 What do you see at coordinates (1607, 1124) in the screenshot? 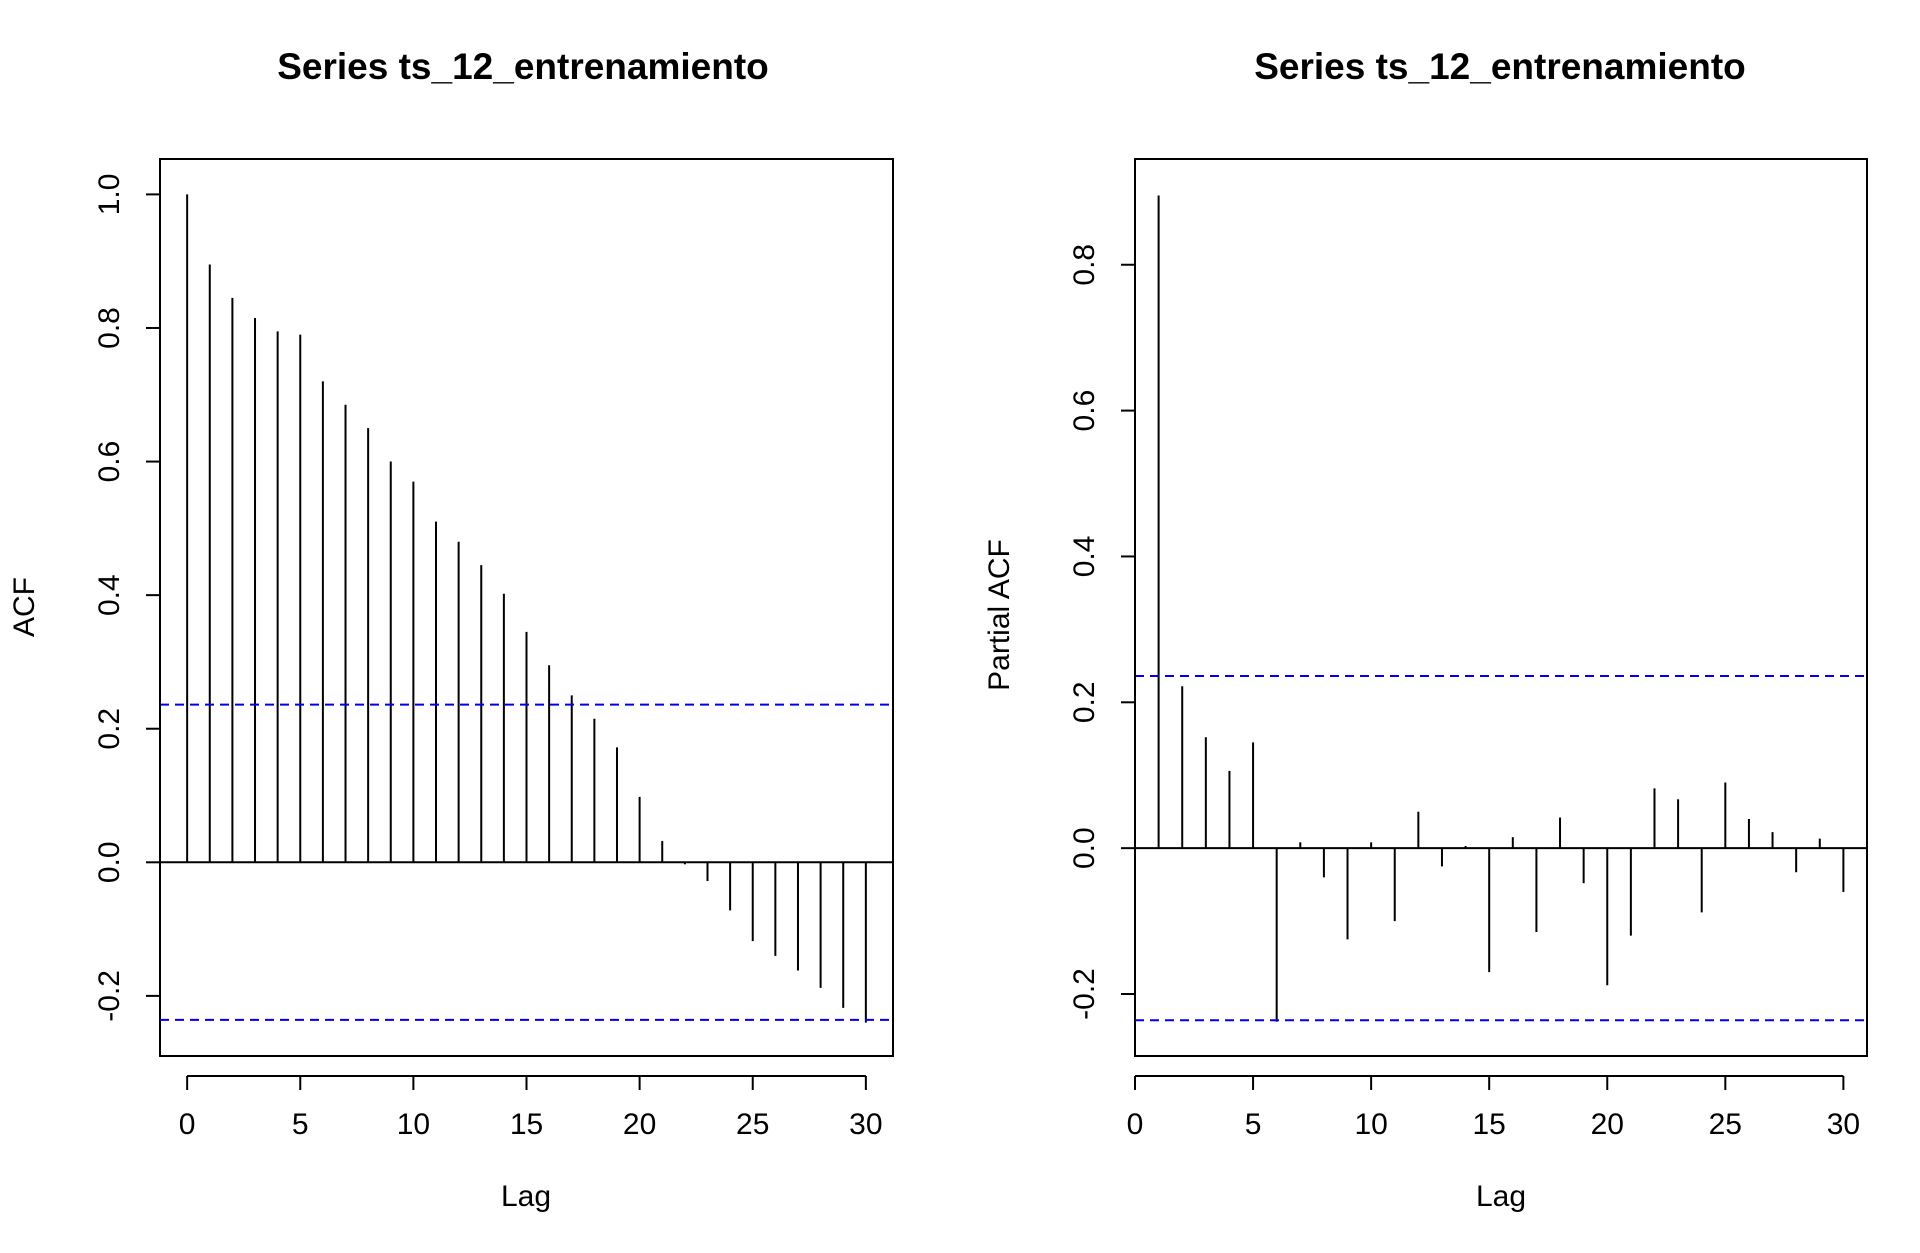
I see `pacf-x-tick-label-20: 20` at bounding box center [1607, 1124].